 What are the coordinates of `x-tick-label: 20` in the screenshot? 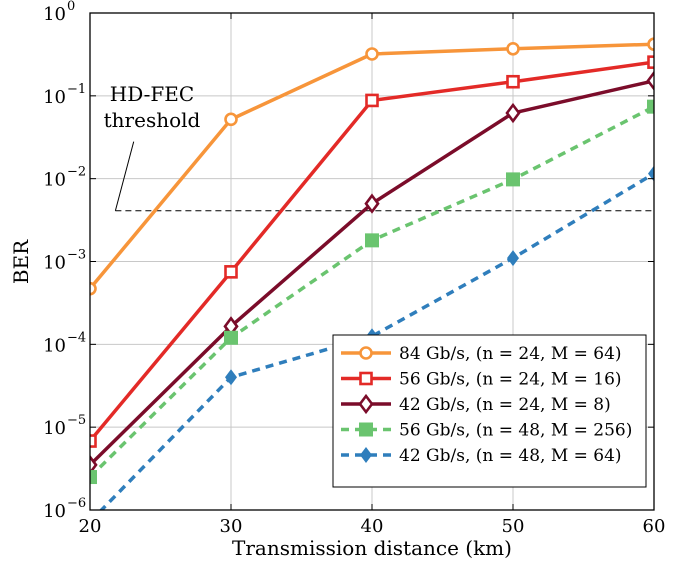 It's located at (90, 526).